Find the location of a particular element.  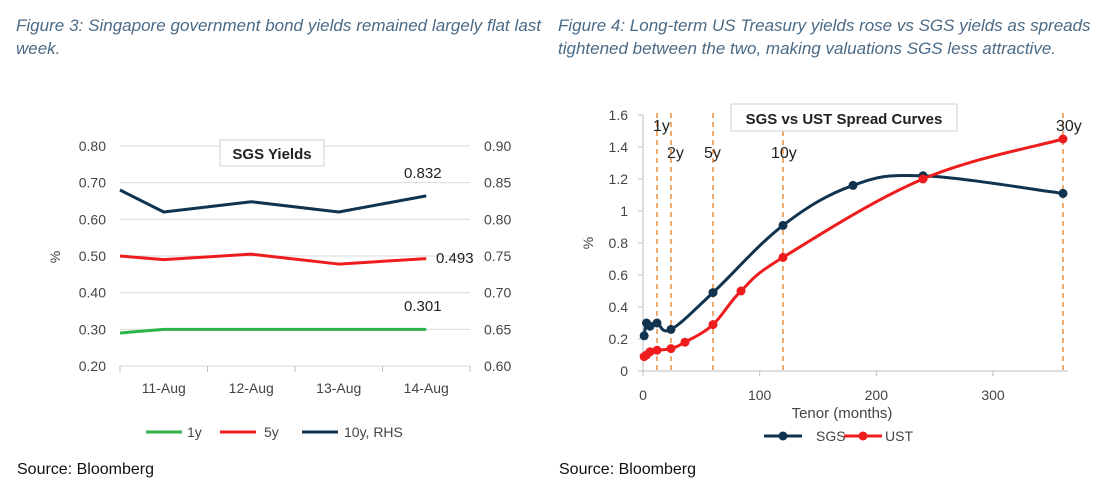

y-tick-label: 0.6 is located at coordinates (619, 275).